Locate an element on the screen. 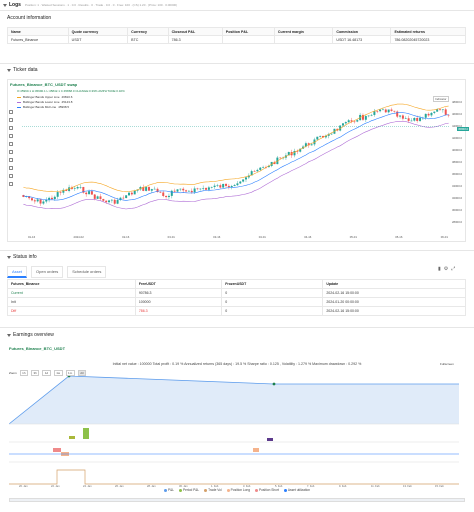  zoom-1d: 1d is located at coordinates (46, 373).